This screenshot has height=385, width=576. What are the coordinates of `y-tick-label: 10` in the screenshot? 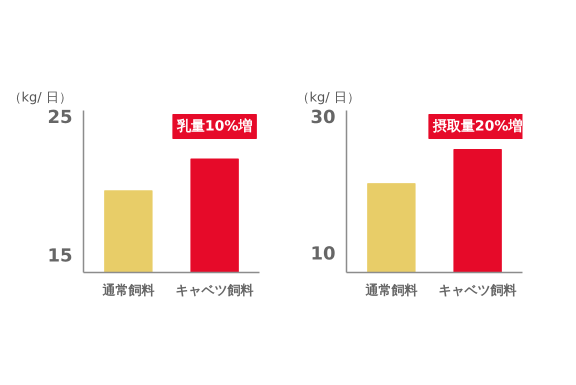 It's located at (323, 254).